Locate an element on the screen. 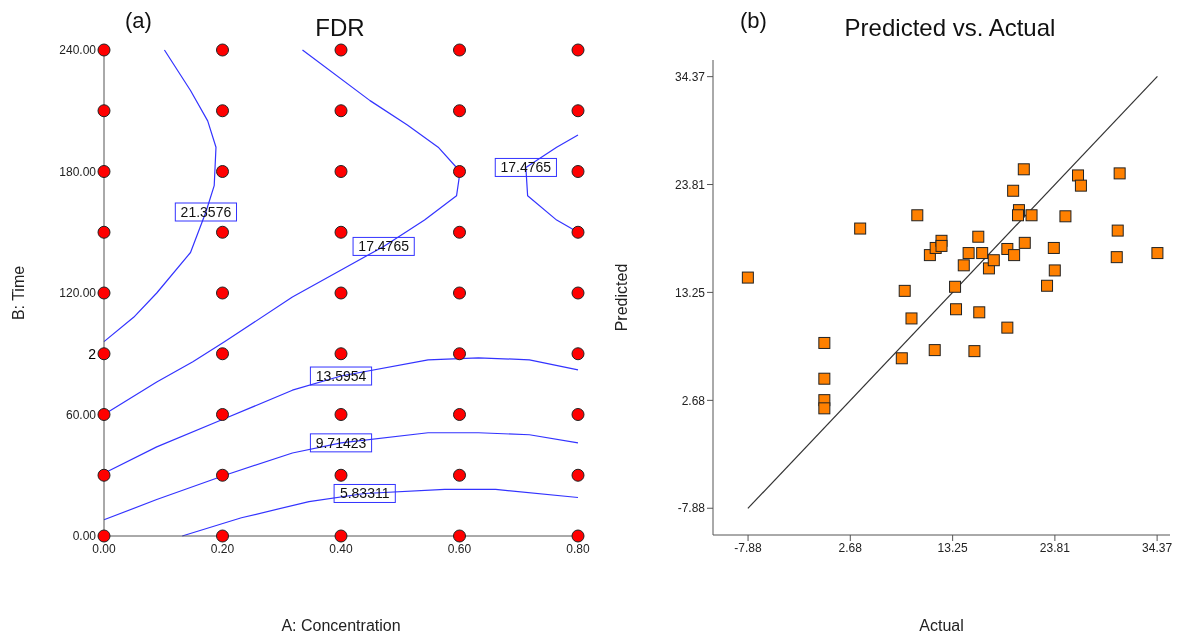 This screenshot has height=639, width=1179. y-tick-label: 120.00 is located at coordinates (78, 293).